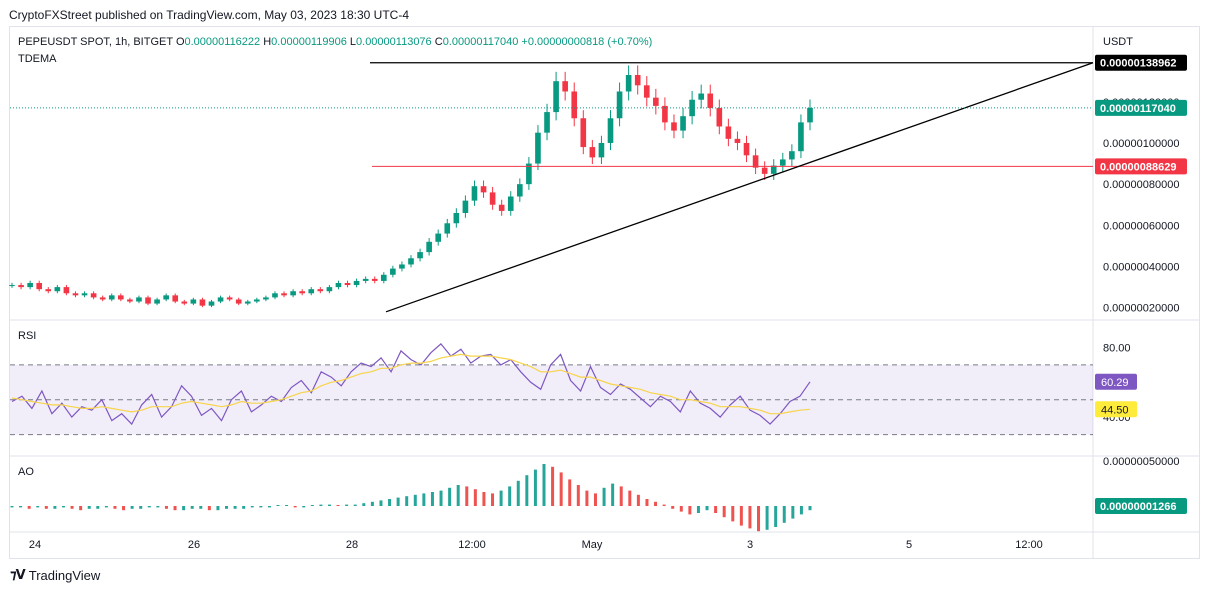 This screenshot has height=593, width=1208. Describe the element at coordinates (37, 59) in the screenshot. I see `indicator-label: TDEMA` at that location.